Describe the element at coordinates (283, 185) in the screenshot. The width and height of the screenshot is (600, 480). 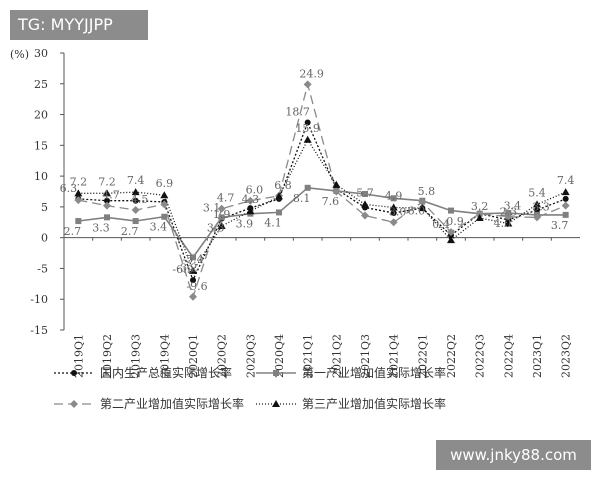
I see `data-label: 6.8` at that location.